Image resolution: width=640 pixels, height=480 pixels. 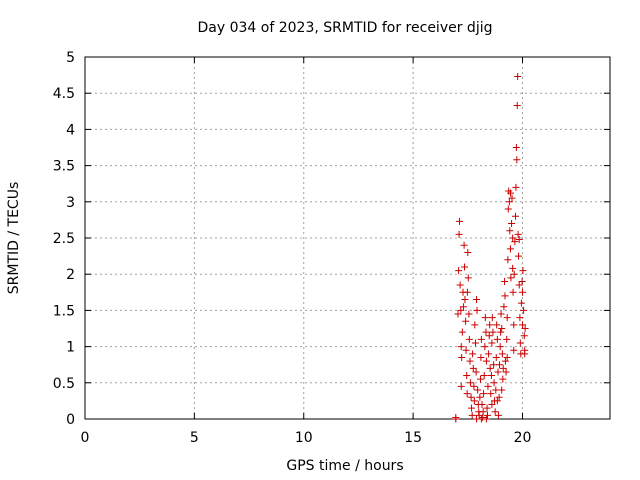 I want to click on y-tick-label: 2.5, so click(x=64, y=239).